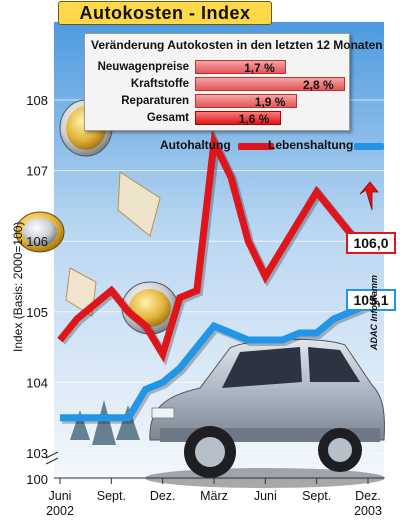 This screenshot has height=525, width=400. Describe the element at coordinates (37, 100) in the screenshot. I see `y-tick-label: 108` at that location.